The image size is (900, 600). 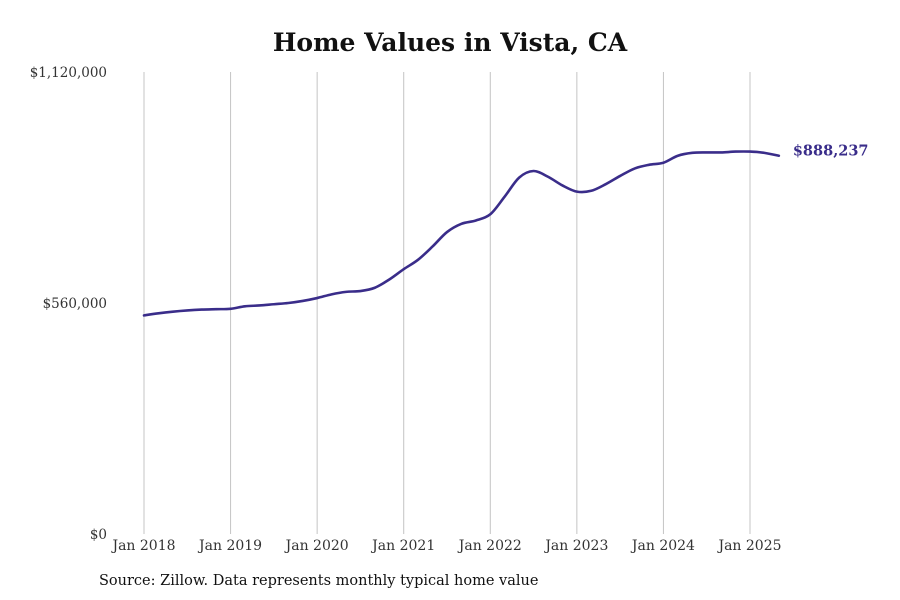 I want to click on x-tick-label: Jan 2021, so click(x=402, y=546).